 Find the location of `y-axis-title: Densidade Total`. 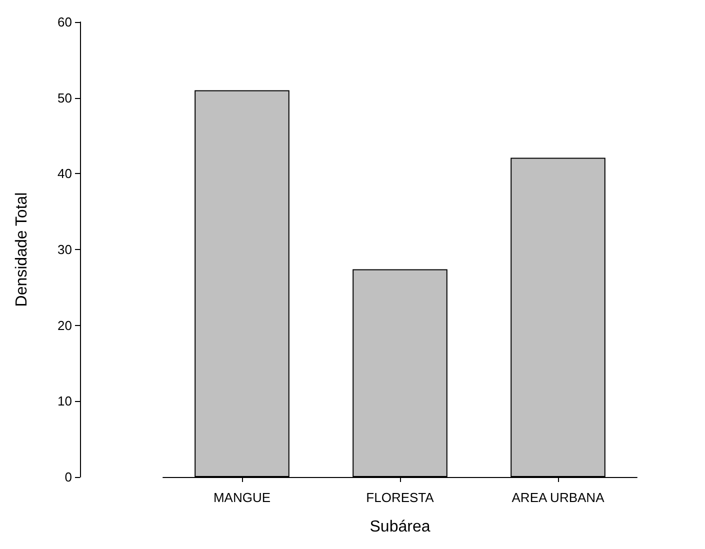

y-axis-title: Densidade Total is located at coordinates (22, 249).